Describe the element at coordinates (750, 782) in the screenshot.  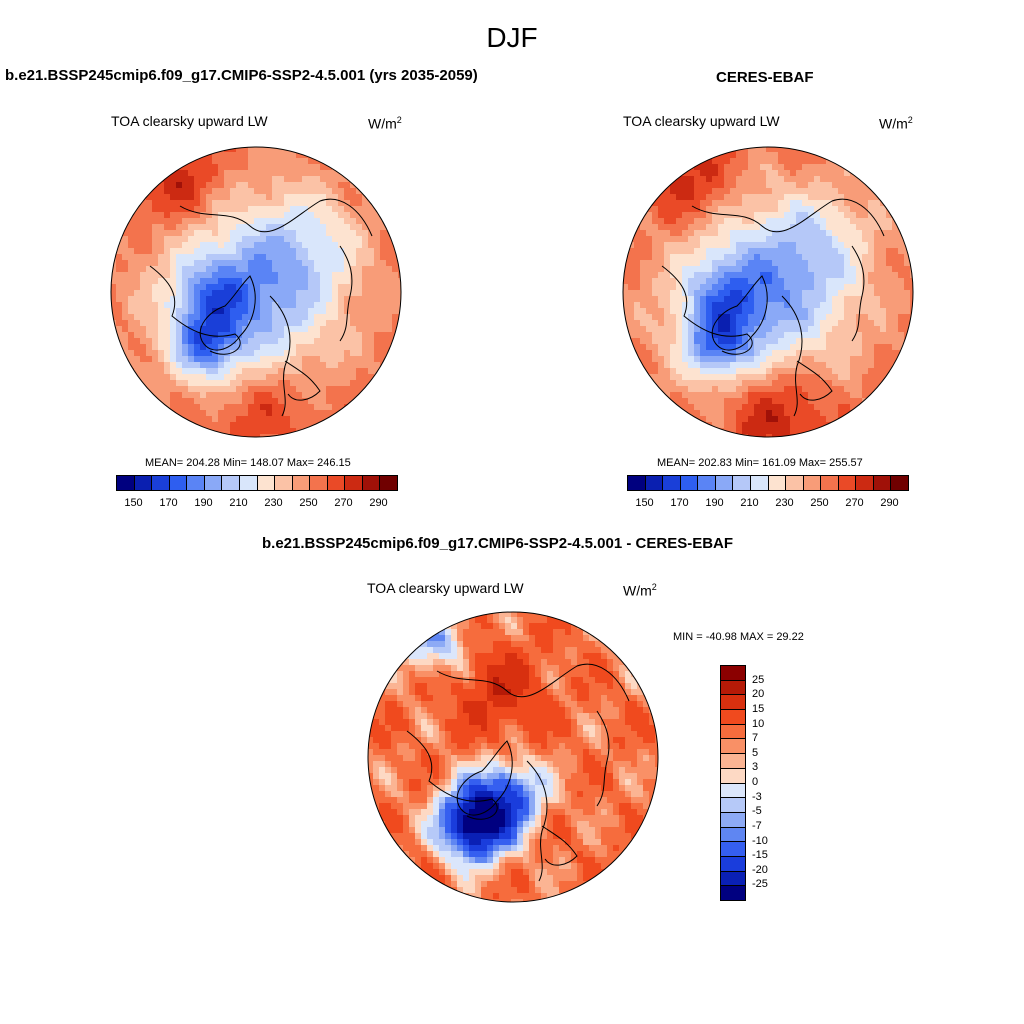
I see `diff-colorbar-ticks: 25 20 15 10 7 5 3 0 -3 -5 -7 -10 -15 -20 -25` at that location.